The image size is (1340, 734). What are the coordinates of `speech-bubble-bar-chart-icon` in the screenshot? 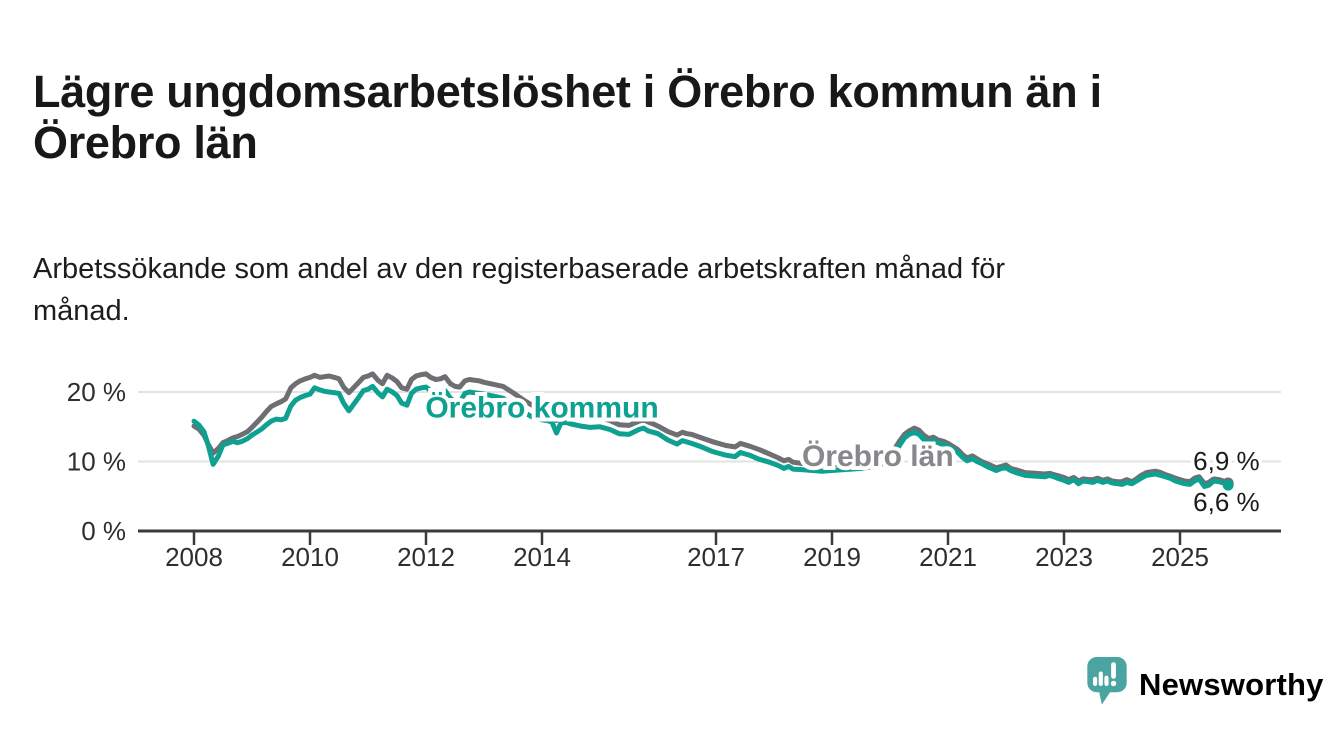 It's located at (1107, 681).